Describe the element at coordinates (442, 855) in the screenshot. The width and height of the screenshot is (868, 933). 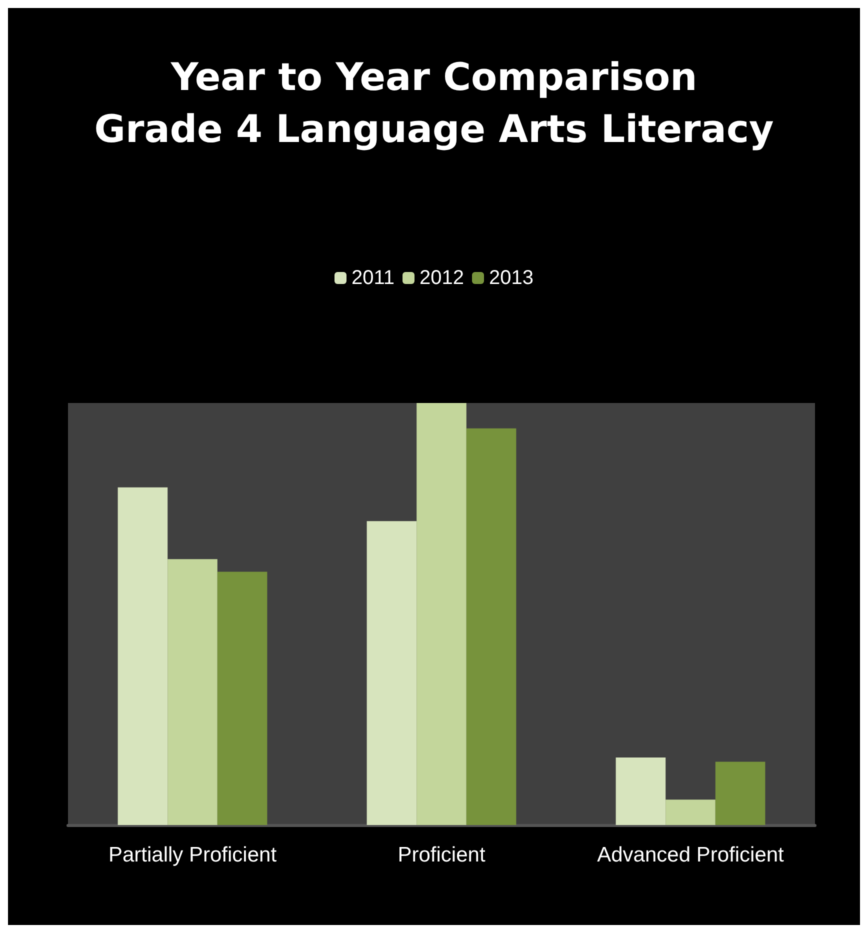
I see `x-tick-label: Proficient` at that location.